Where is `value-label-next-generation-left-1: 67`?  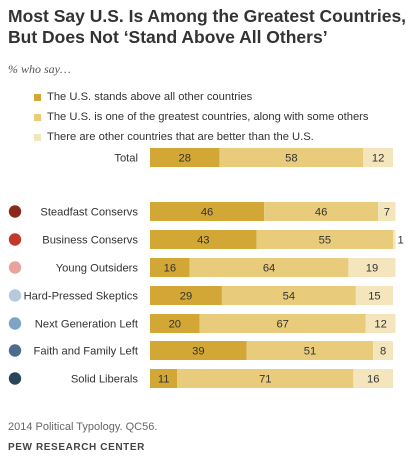 value-label-next-generation-left-1: 67 is located at coordinates (282, 325).